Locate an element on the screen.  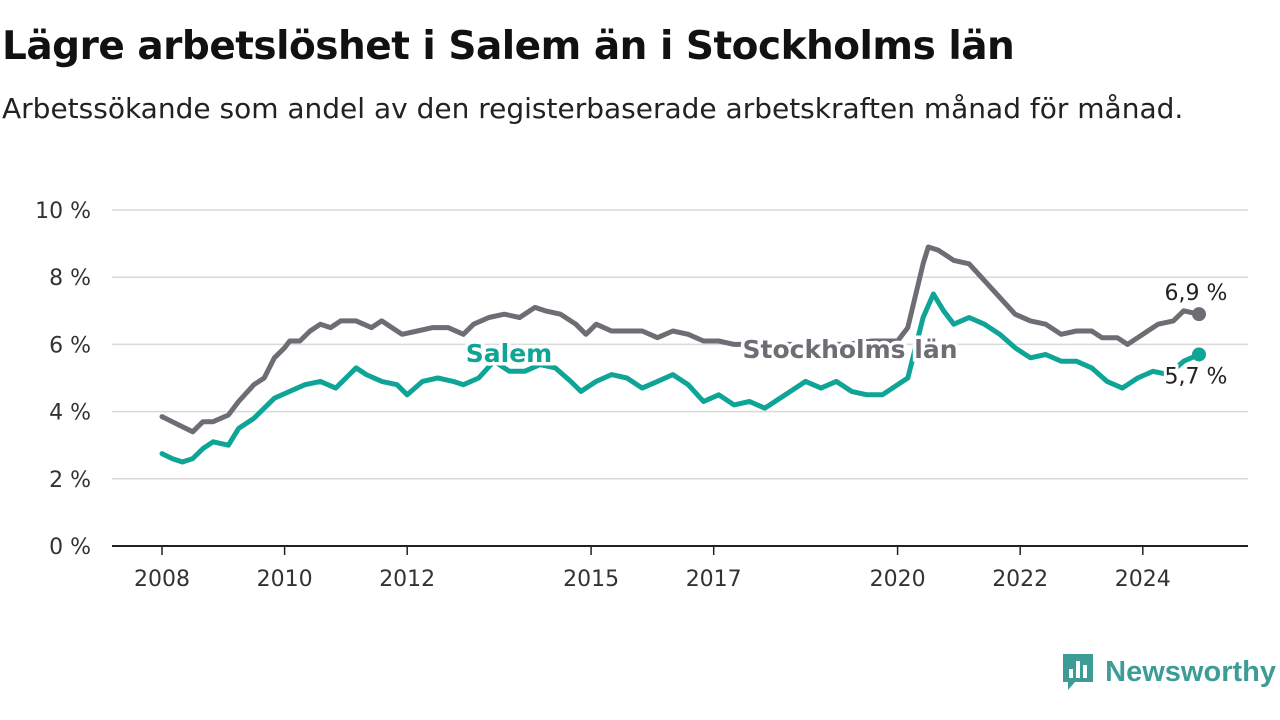
x-tick-label: 2015 is located at coordinates (591, 579).